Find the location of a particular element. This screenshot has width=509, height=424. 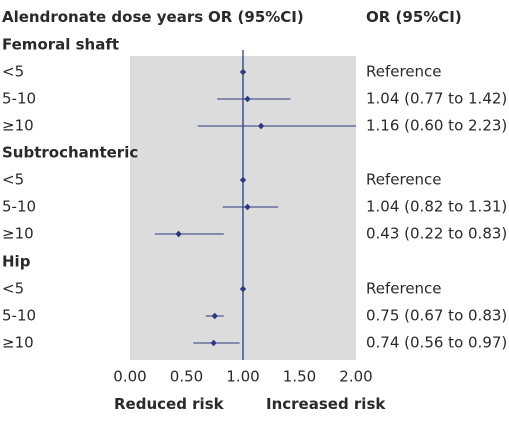

group-label: Hip is located at coordinates (16, 262).